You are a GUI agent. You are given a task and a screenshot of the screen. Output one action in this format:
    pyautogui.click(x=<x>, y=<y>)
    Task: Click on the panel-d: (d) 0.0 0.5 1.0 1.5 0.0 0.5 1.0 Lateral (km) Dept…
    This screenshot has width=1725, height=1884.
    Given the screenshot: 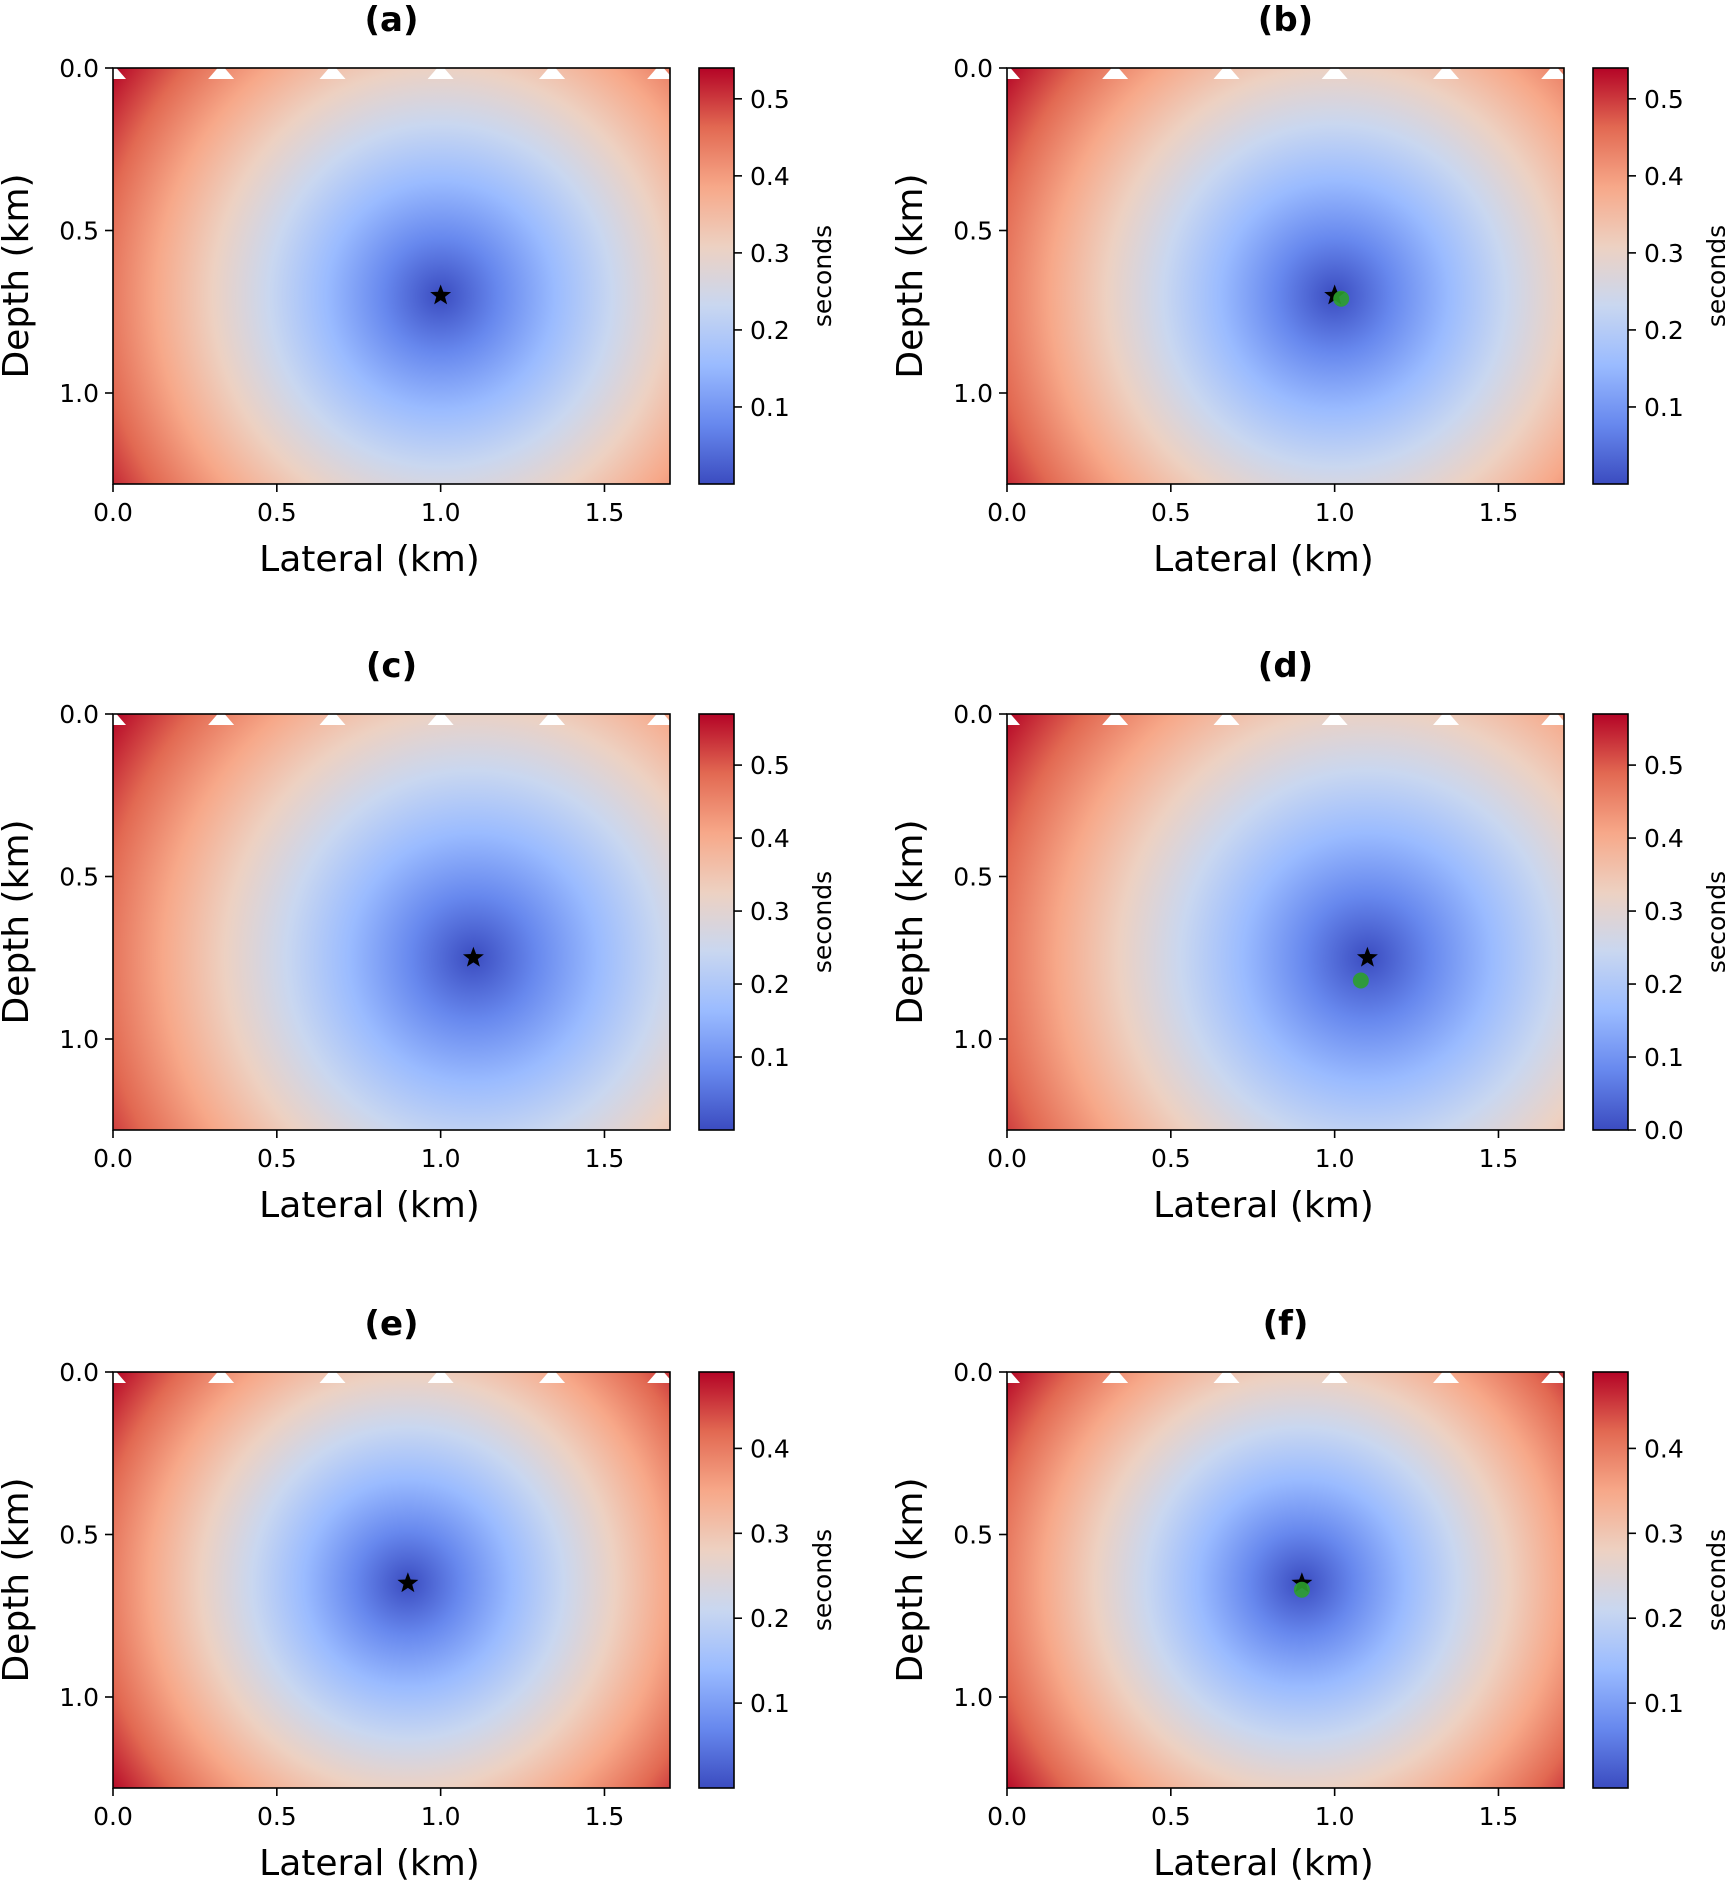 What is the action you would take?
    pyautogui.click(x=1307, y=936)
    